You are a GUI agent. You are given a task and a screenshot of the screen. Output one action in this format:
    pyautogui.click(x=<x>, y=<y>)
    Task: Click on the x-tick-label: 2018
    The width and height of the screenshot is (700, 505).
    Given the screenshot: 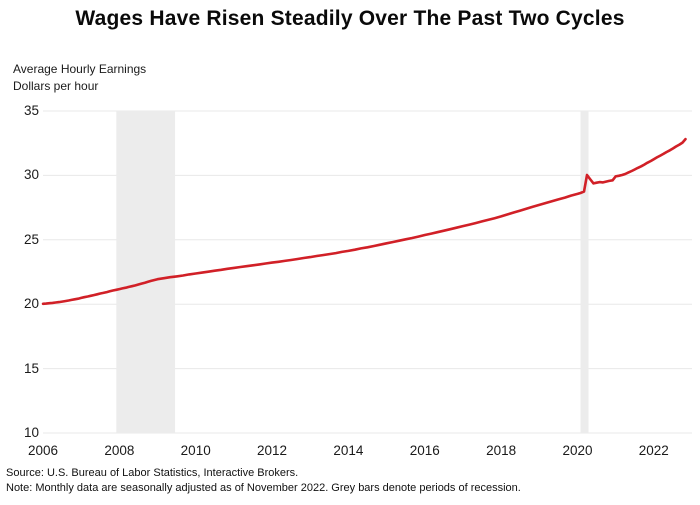 What is the action you would take?
    pyautogui.click(x=501, y=450)
    